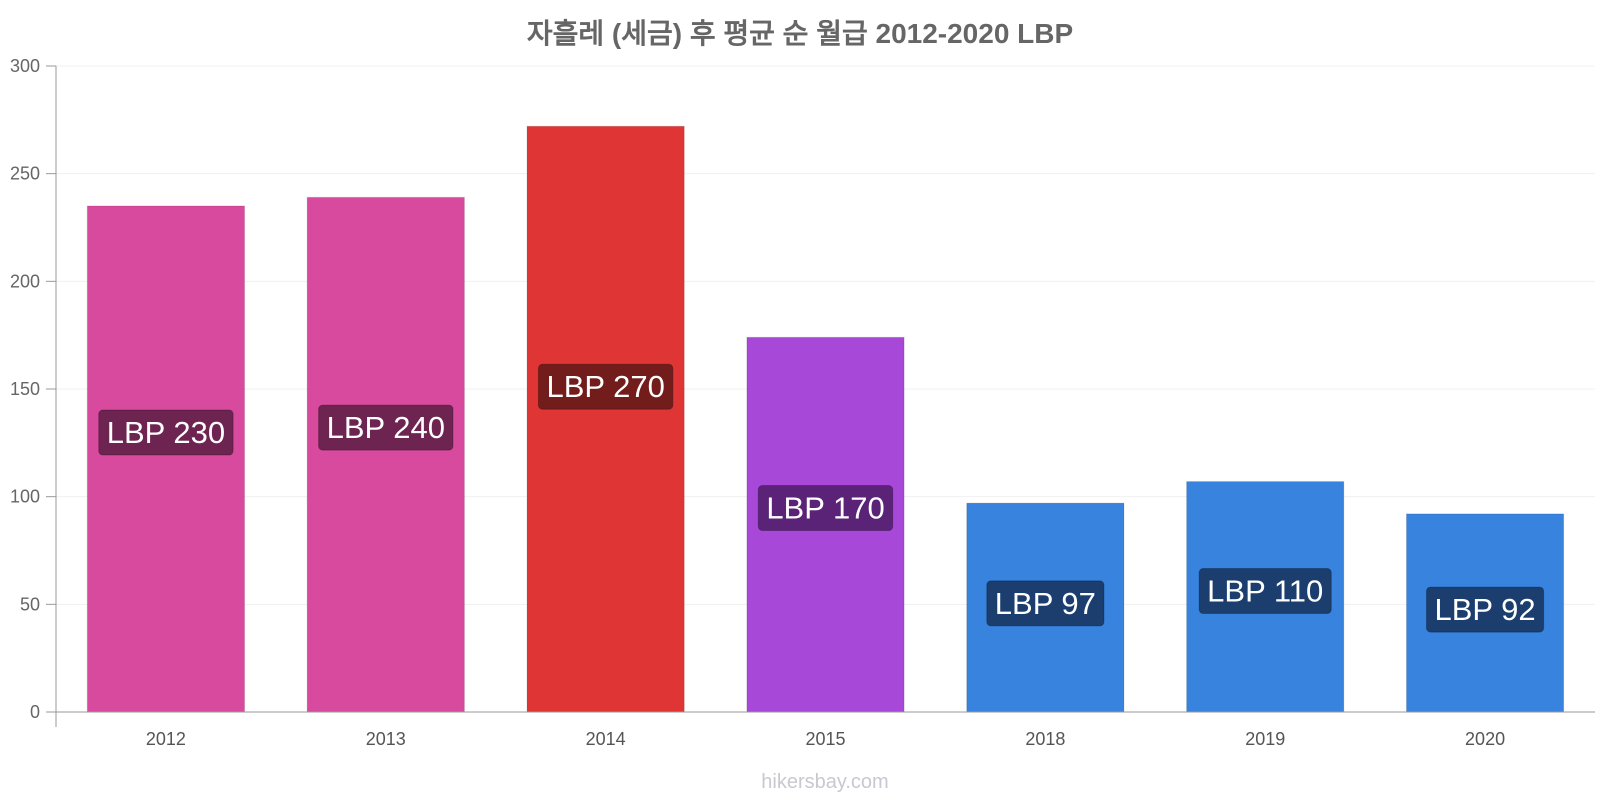 The image size is (1600, 800). I want to click on data-label-2019: LBP 110, so click(1265, 591).